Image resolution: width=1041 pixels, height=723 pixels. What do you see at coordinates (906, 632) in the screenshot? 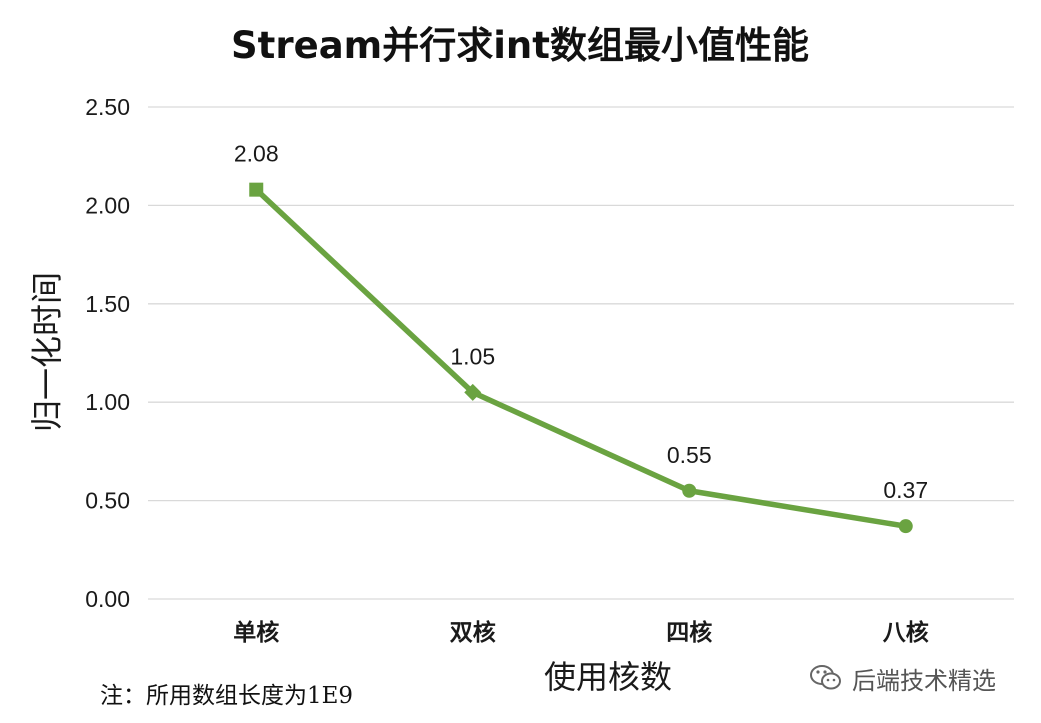
I see `x-category-label: 八核` at bounding box center [906, 632].